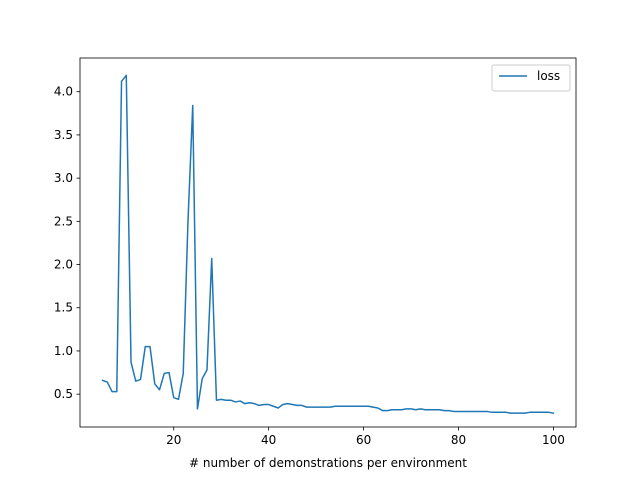 This screenshot has height=480, width=640. What do you see at coordinates (458, 440) in the screenshot?
I see `x-tick-label: 80` at bounding box center [458, 440].